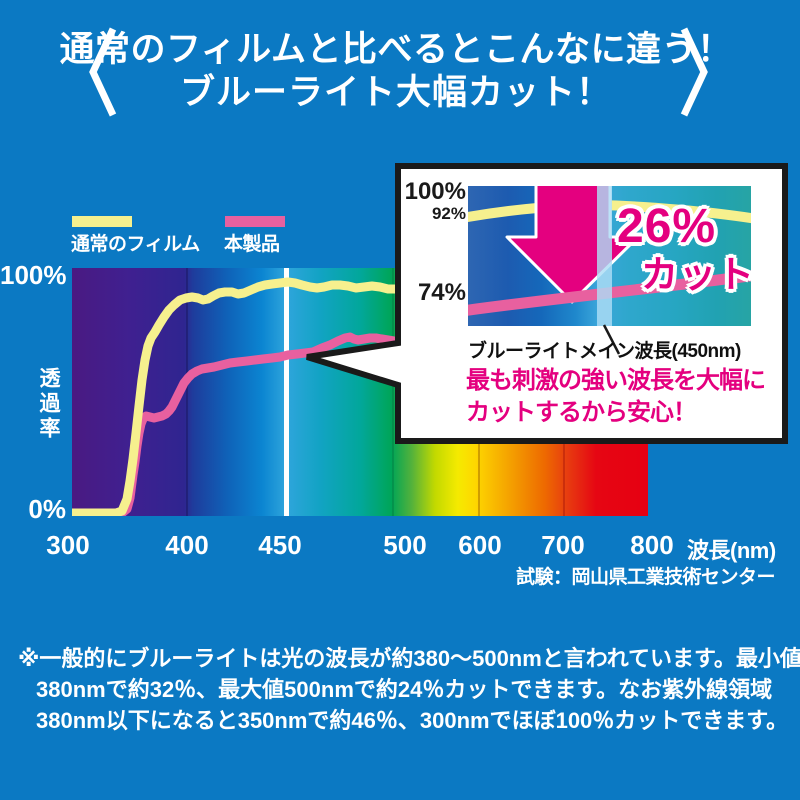 This screenshot has height=800, width=800. What do you see at coordinates (286, 392) in the screenshot?
I see `wavelength-450-marker` at bounding box center [286, 392].